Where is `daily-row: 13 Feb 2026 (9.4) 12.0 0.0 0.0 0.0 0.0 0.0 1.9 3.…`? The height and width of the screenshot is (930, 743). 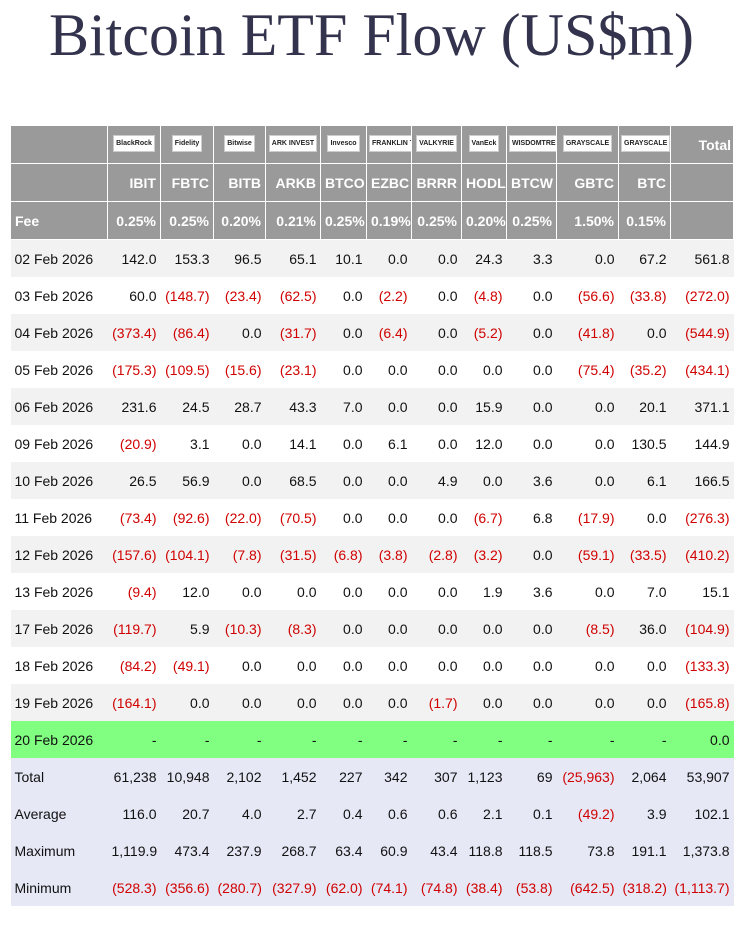
daily-row: 13 Feb 2026 (9.4) 12.0 0.0 0.0 0.0 0.0 0.0 1.9 3.… is located at coordinates (372, 591).